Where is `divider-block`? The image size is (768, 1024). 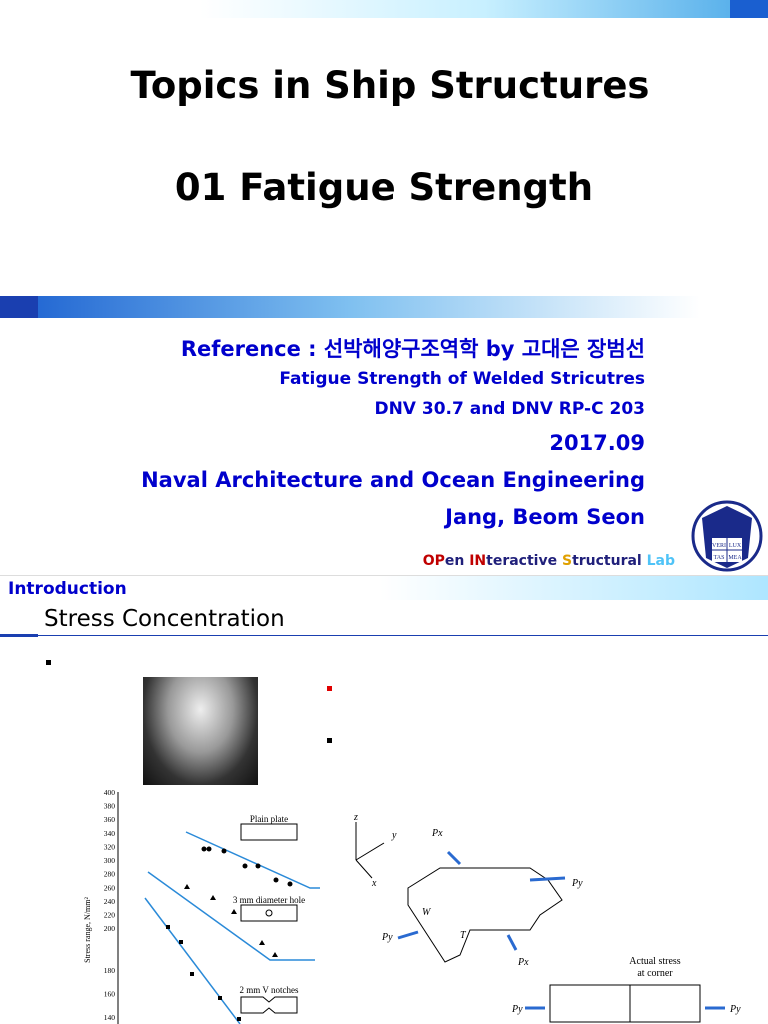 divider-block is located at coordinates (19, 307).